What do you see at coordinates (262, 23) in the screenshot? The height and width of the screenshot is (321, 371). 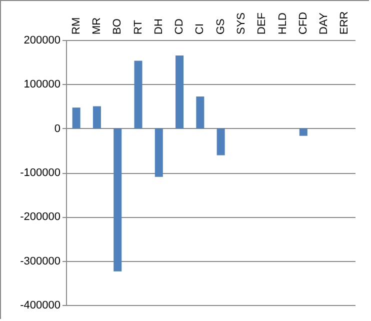 I see `x-tick-label: DEF` at bounding box center [262, 23].